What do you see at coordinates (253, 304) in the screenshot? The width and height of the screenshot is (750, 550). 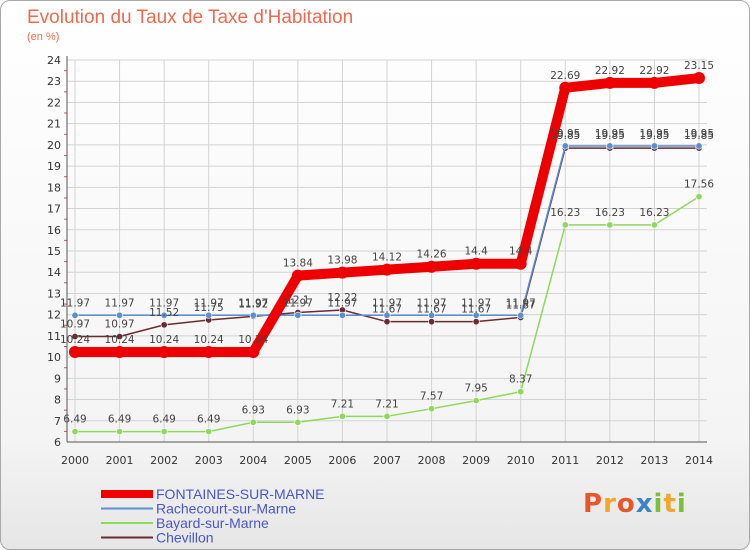 I see `data-label: 11.92` at bounding box center [253, 304].